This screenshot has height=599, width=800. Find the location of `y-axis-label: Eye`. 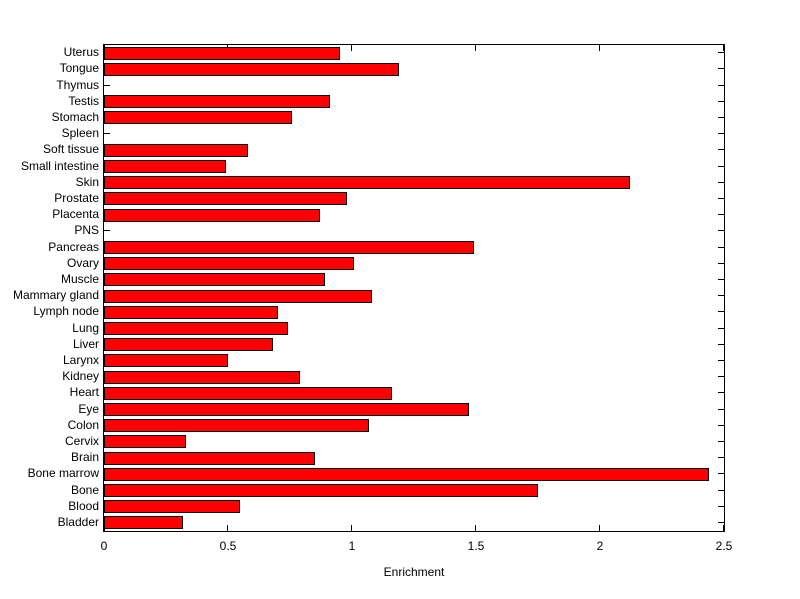

y-axis-label: Eye is located at coordinates (88, 409).